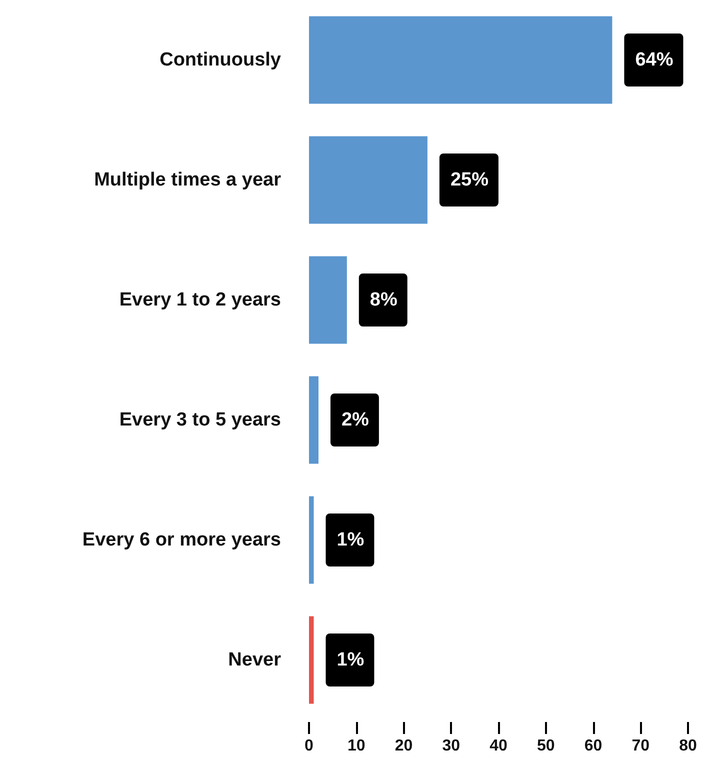  Describe the element at coordinates (255, 660) in the screenshot. I see `y-tick-label: Never` at that location.